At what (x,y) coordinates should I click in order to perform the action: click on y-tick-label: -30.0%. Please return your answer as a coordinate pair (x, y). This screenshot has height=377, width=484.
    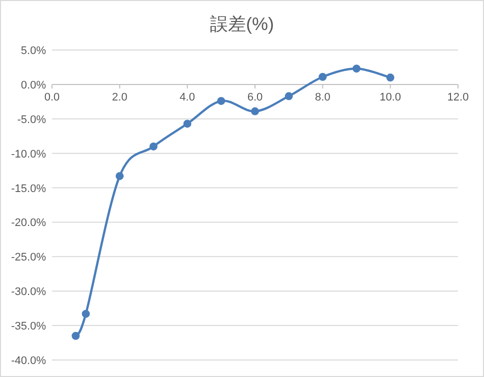
    Looking at the image, I should click on (28, 292).